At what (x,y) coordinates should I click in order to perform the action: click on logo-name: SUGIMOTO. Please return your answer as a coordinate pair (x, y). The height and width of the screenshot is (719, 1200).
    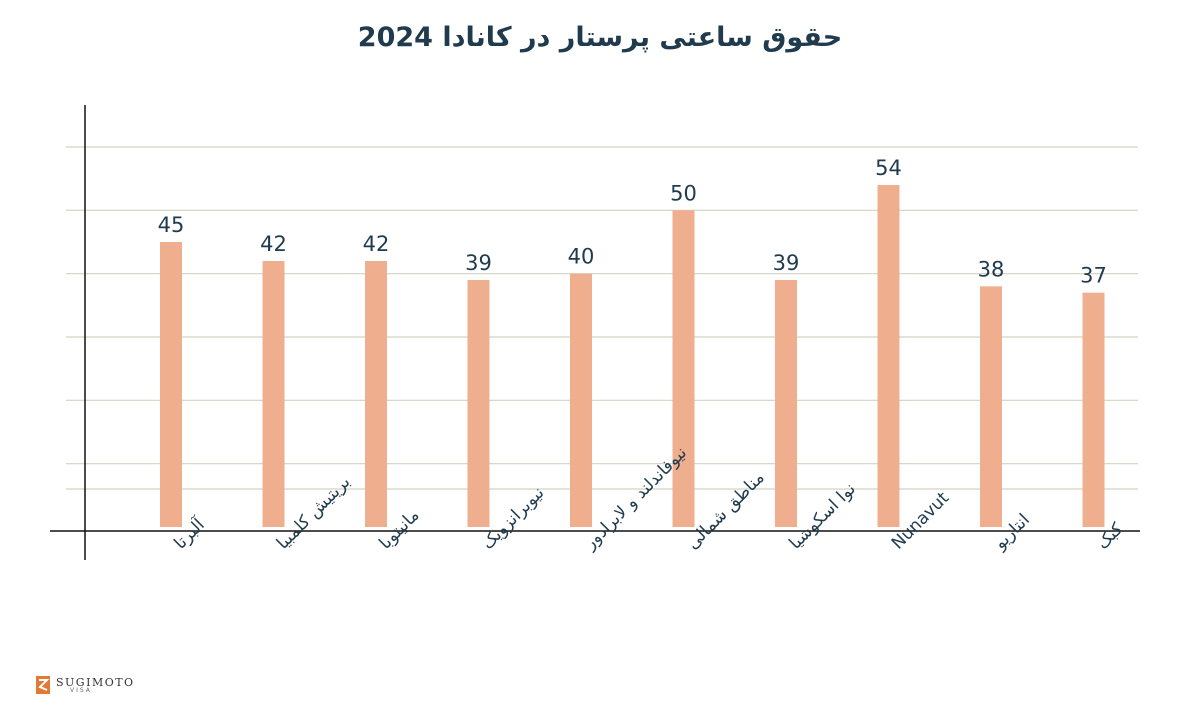
    Looking at the image, I should click on (95, 682).